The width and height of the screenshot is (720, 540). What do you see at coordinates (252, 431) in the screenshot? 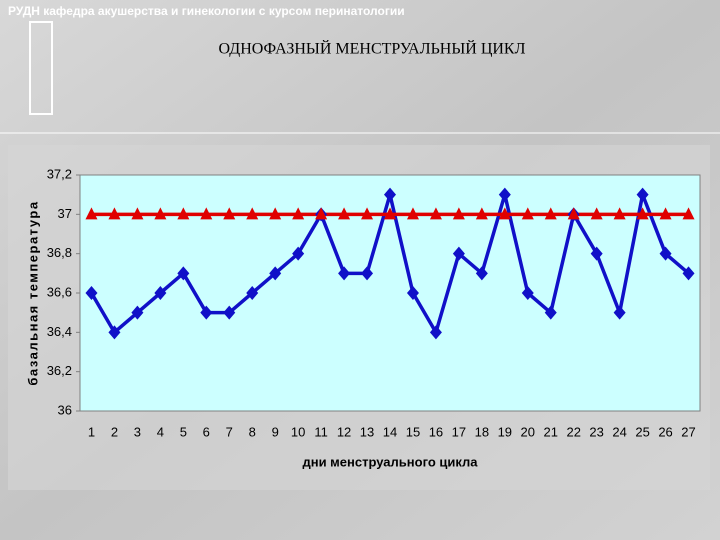
I see `x-tick-label: 8` at bounding box center [252, 431].